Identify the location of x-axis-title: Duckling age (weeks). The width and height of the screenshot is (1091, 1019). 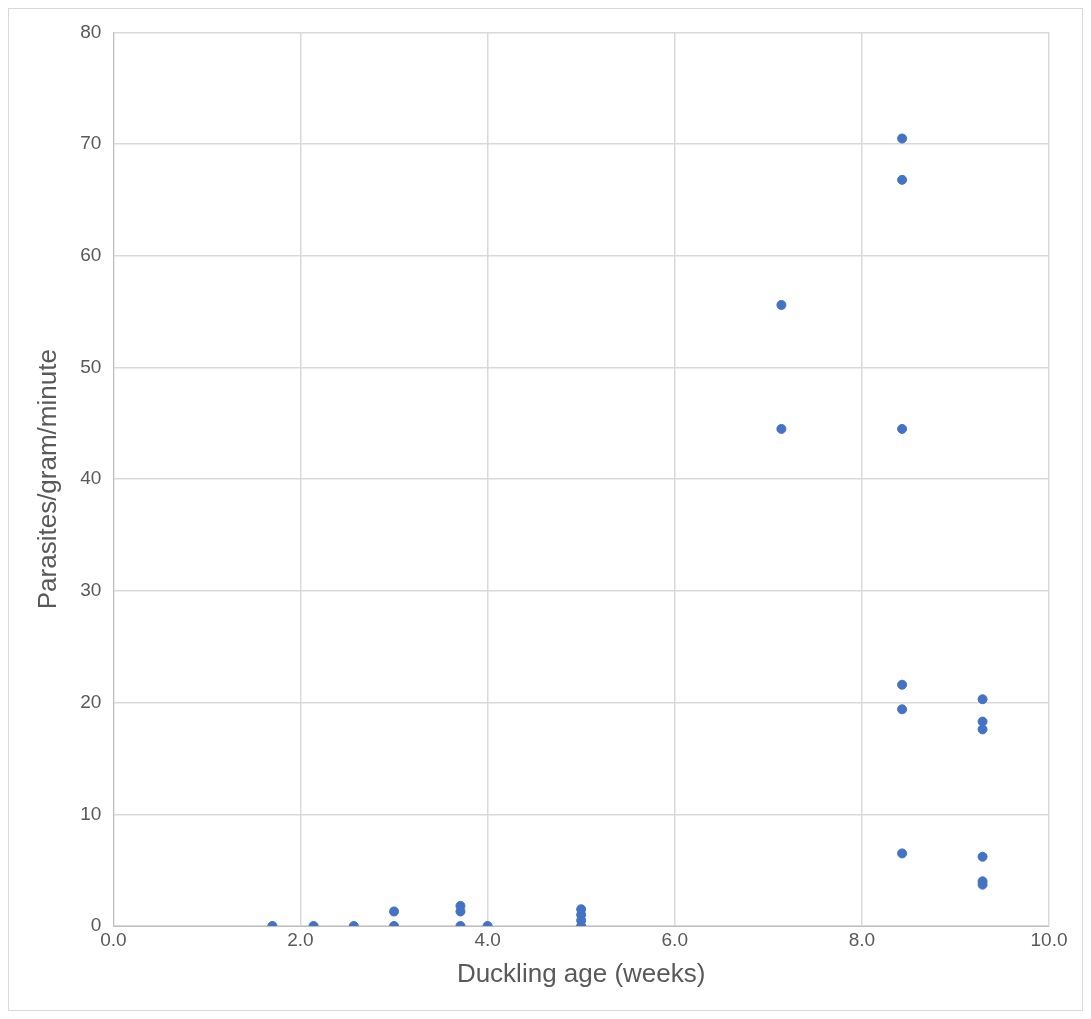
(581, 972).